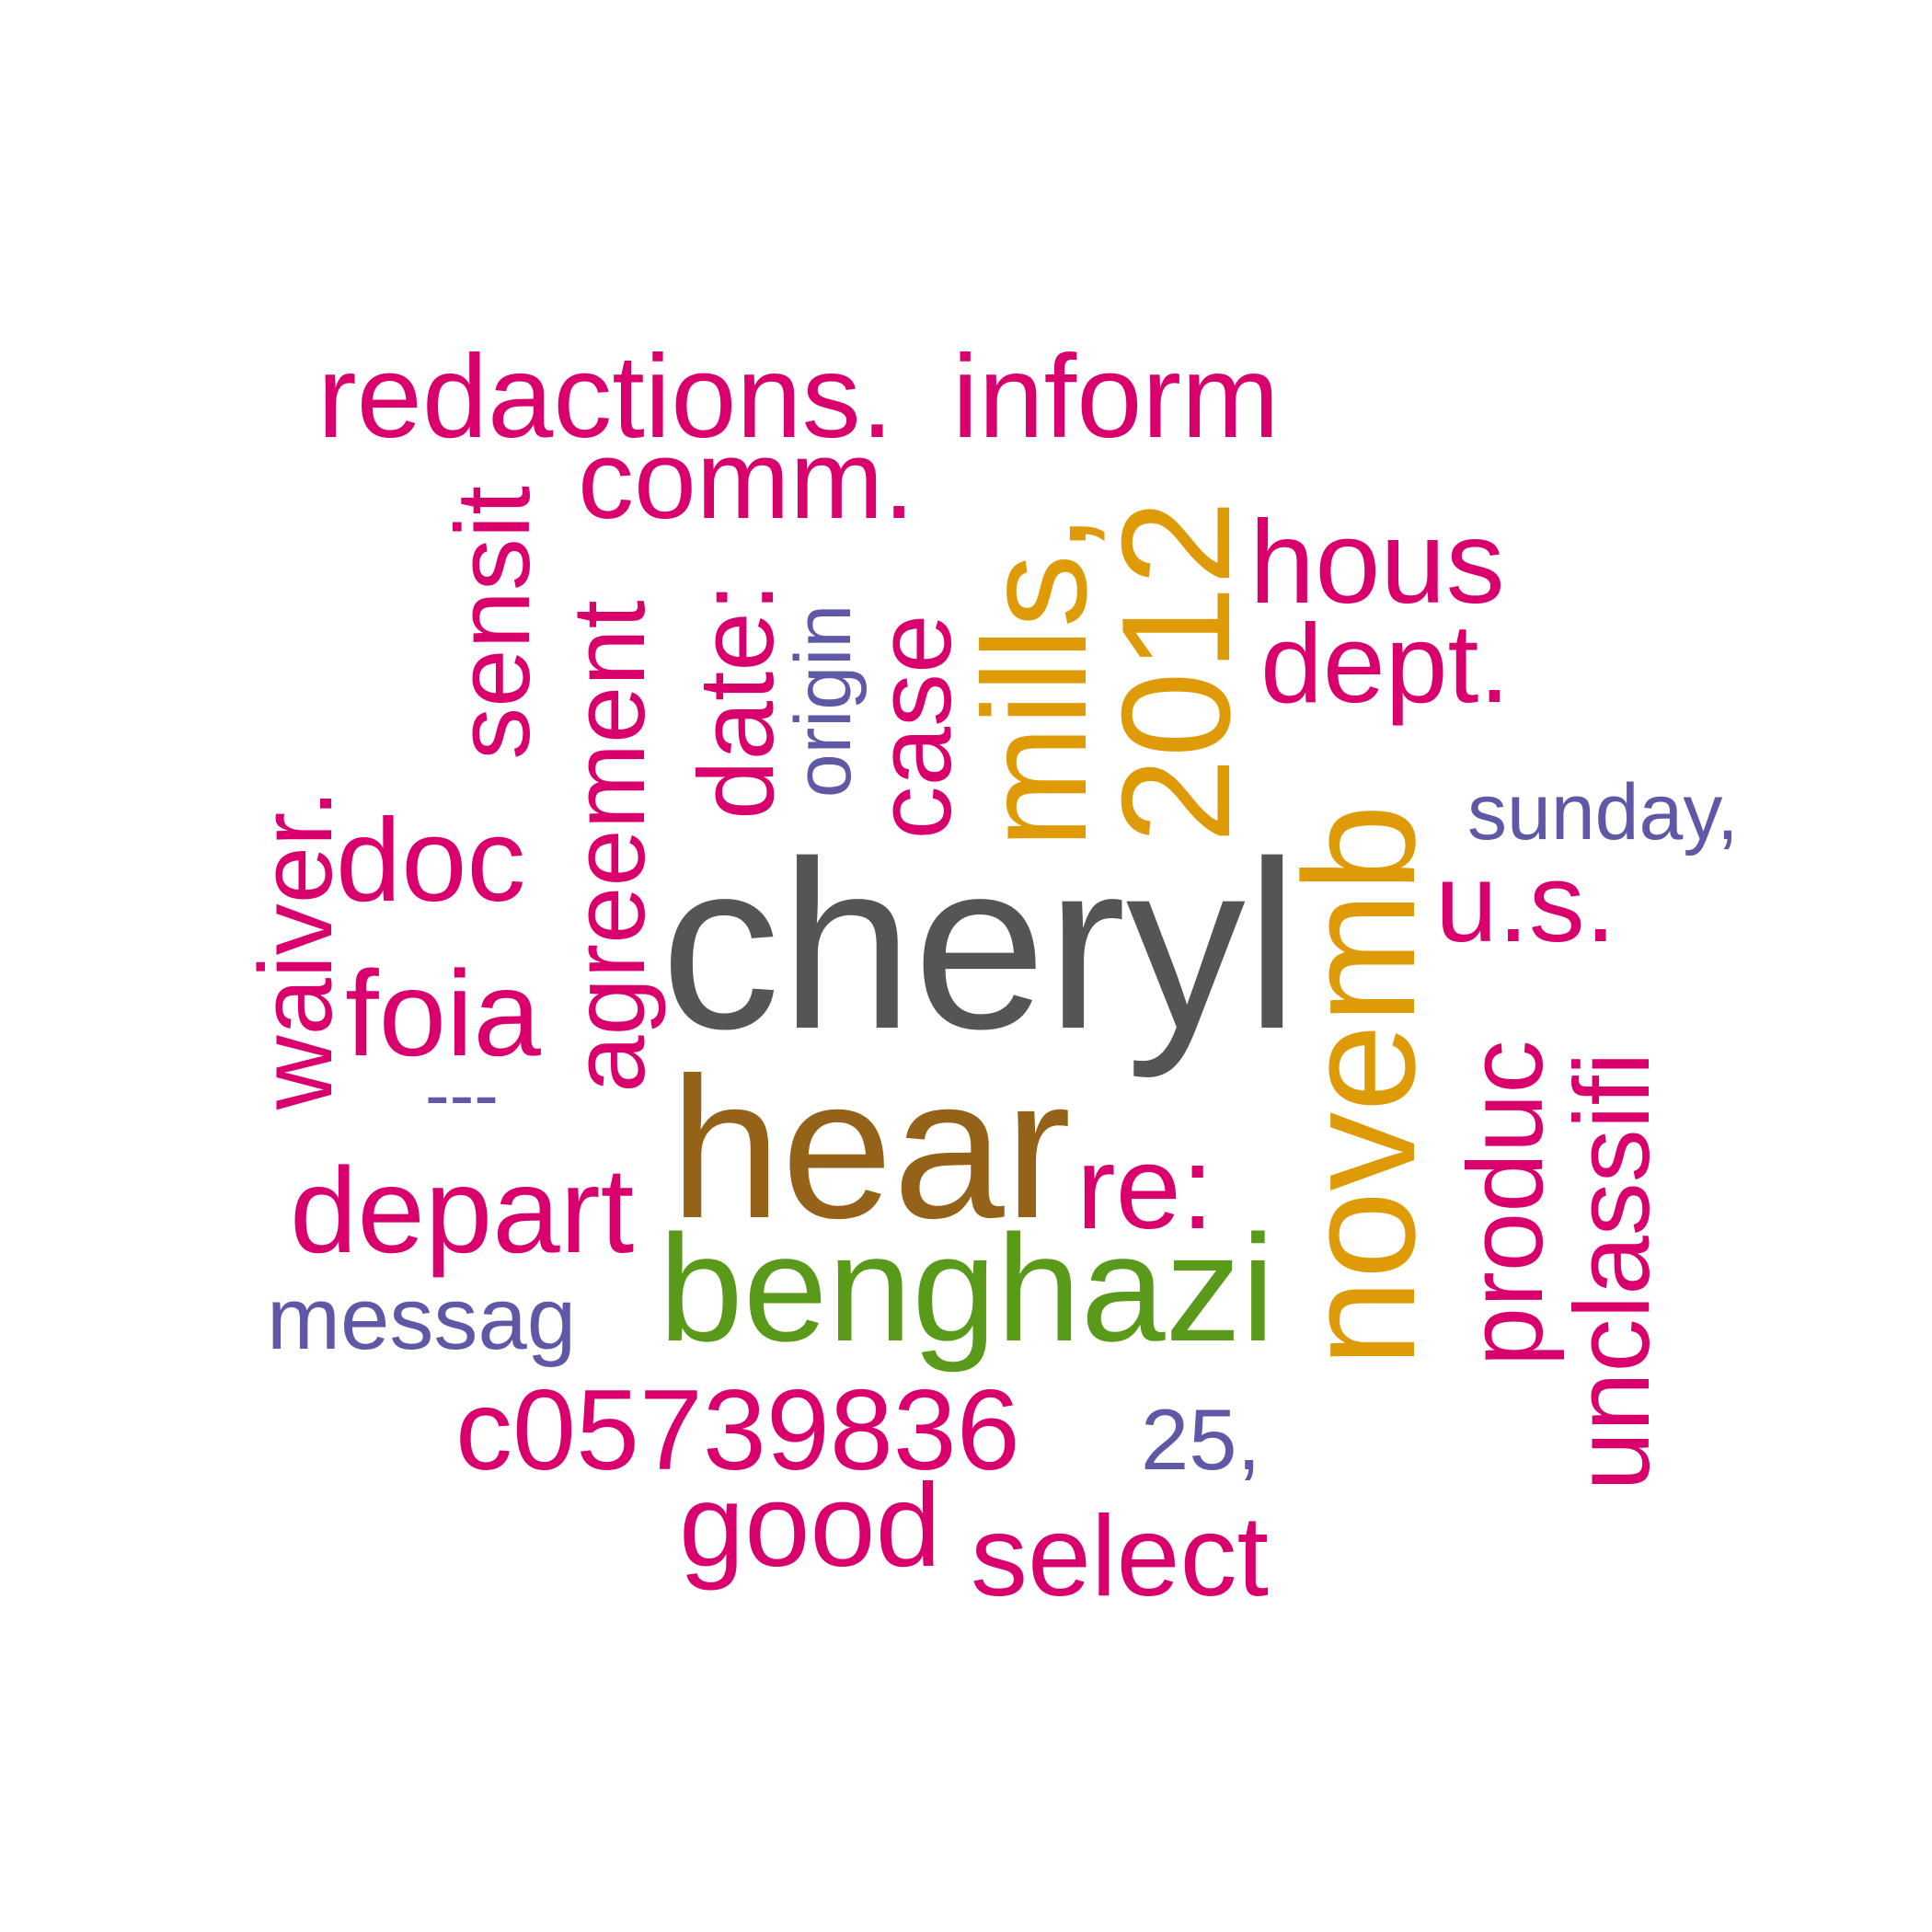 The height and width of the screenshot is (1932, 1932). I want to click on word-dept: dept., so click(1385, 663).